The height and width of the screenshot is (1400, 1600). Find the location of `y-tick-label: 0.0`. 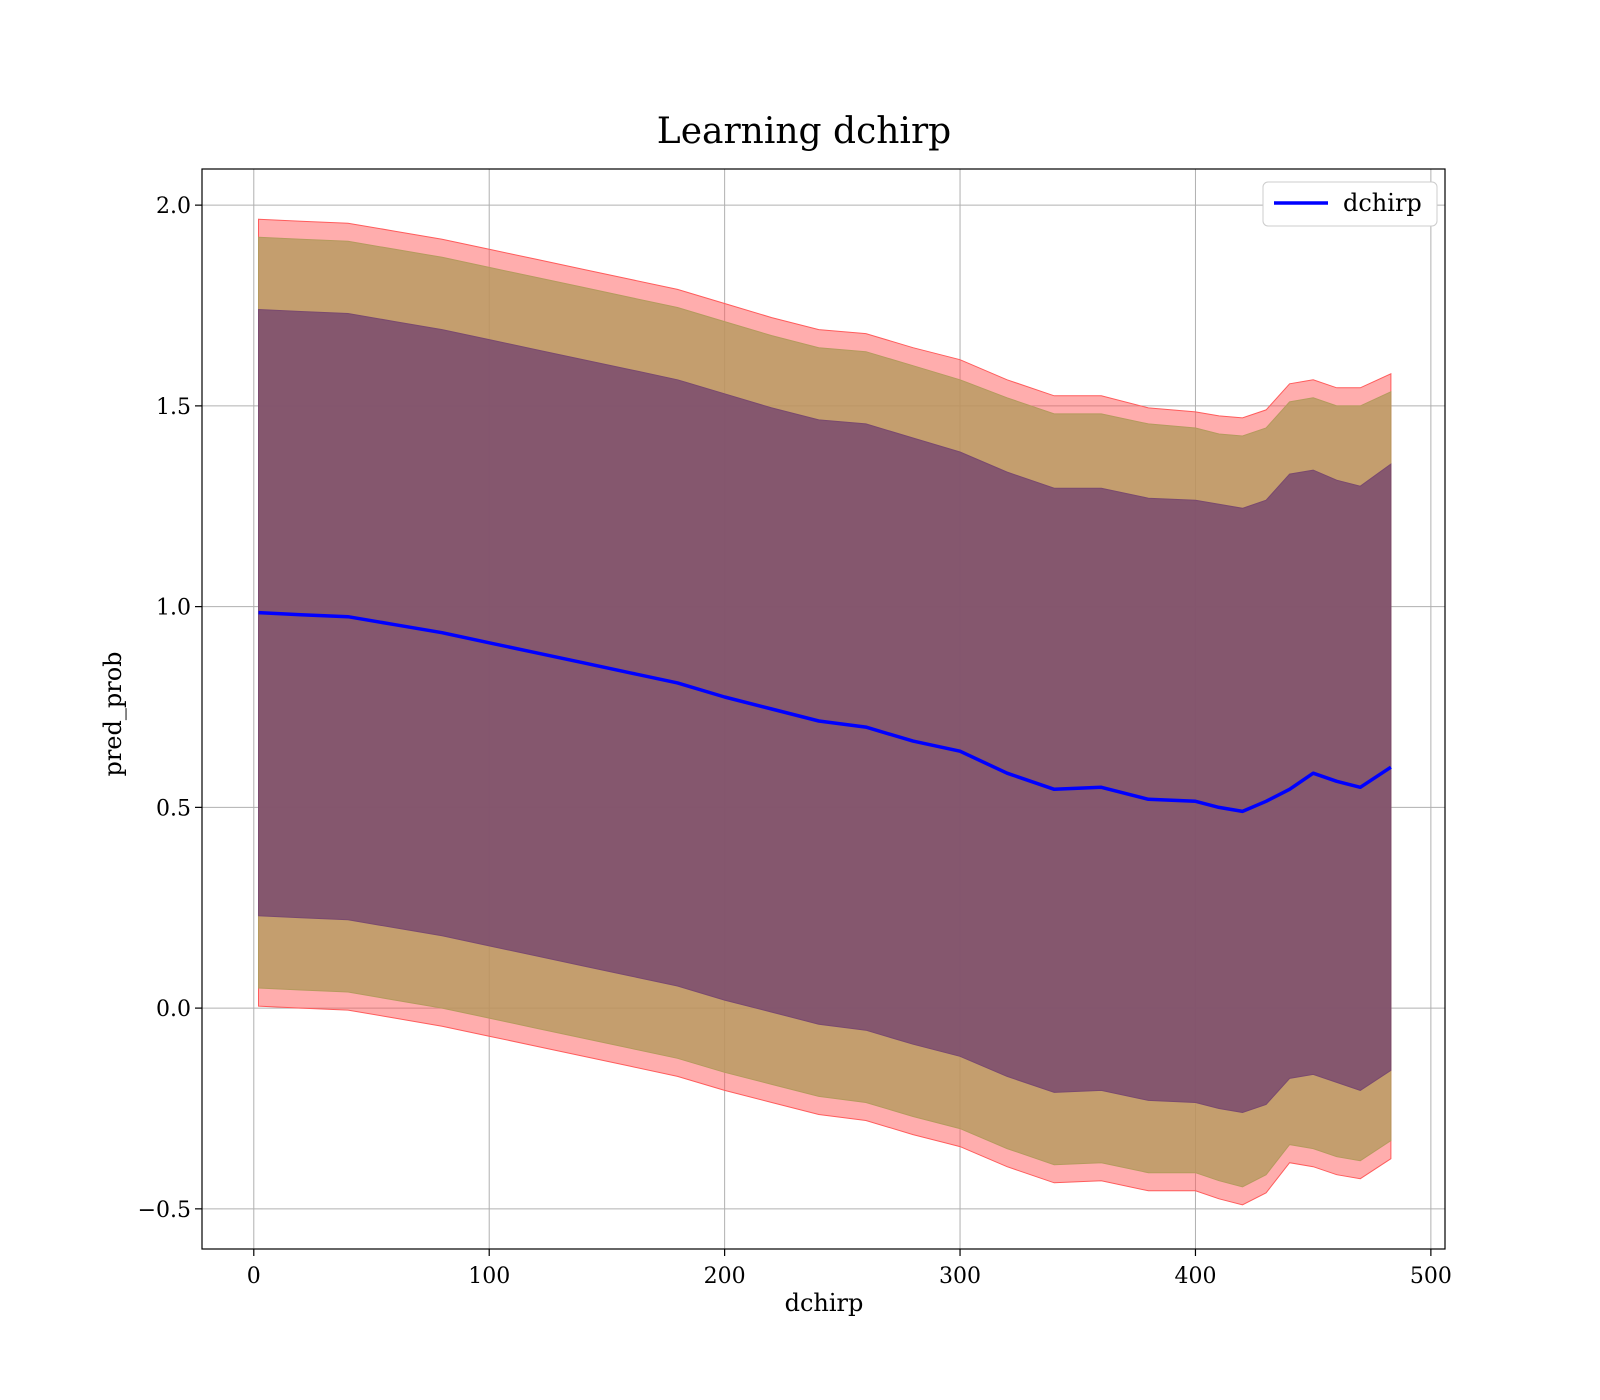

y-tick-label: 0.0 is located at coordinates (173, 1009).